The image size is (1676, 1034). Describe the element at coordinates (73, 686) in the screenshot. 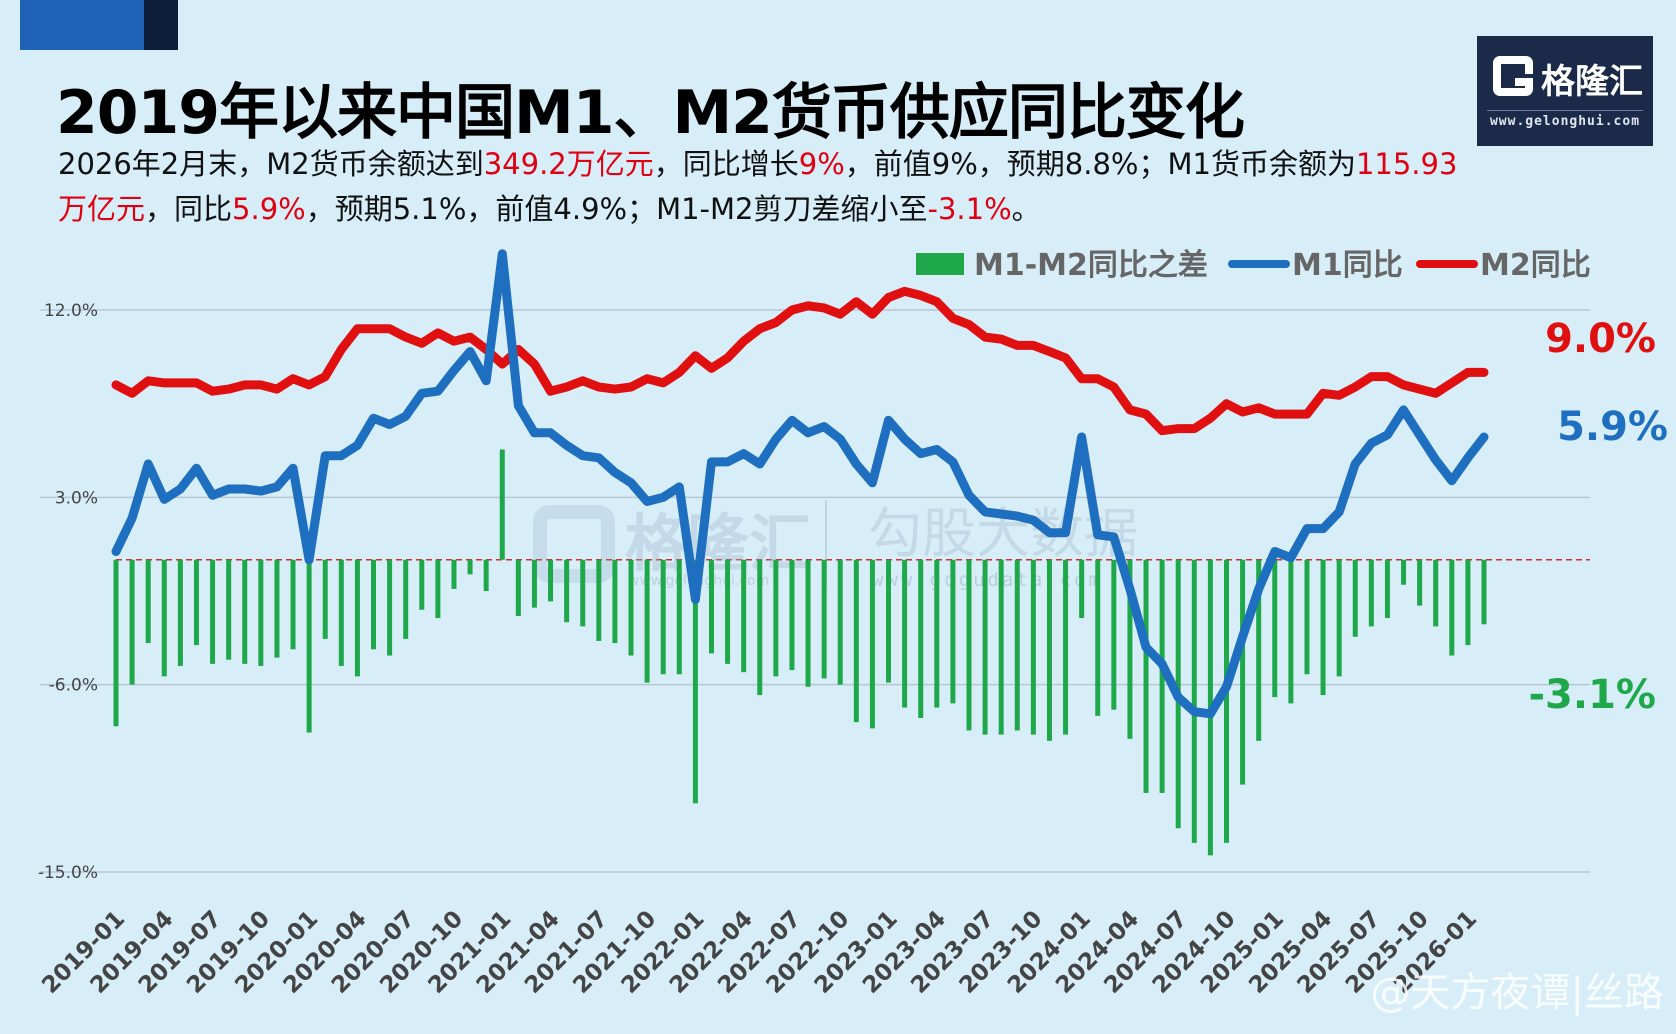

I see `y-tick-label: -6.0%` at that location.